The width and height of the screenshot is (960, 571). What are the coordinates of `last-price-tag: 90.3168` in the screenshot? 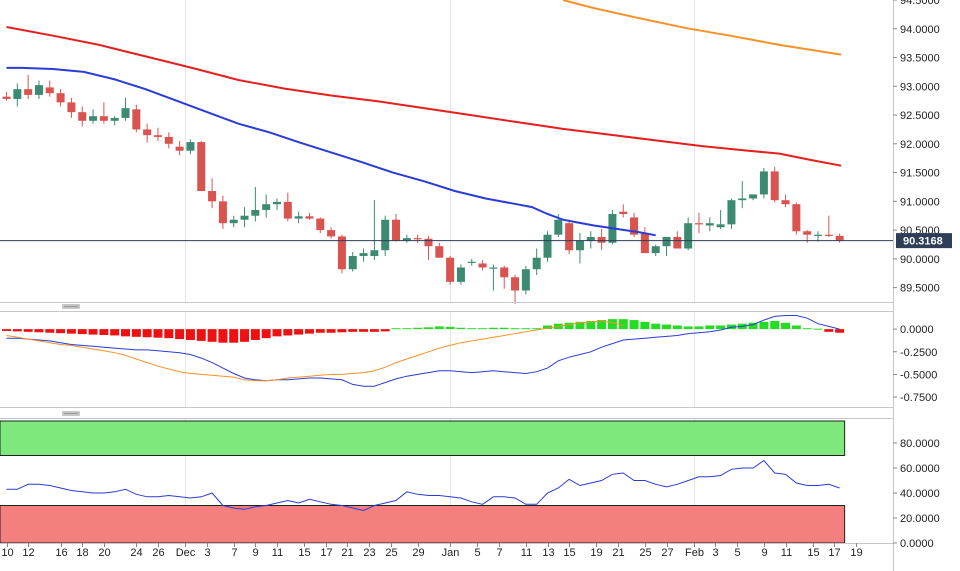 It's located at (924, 241).